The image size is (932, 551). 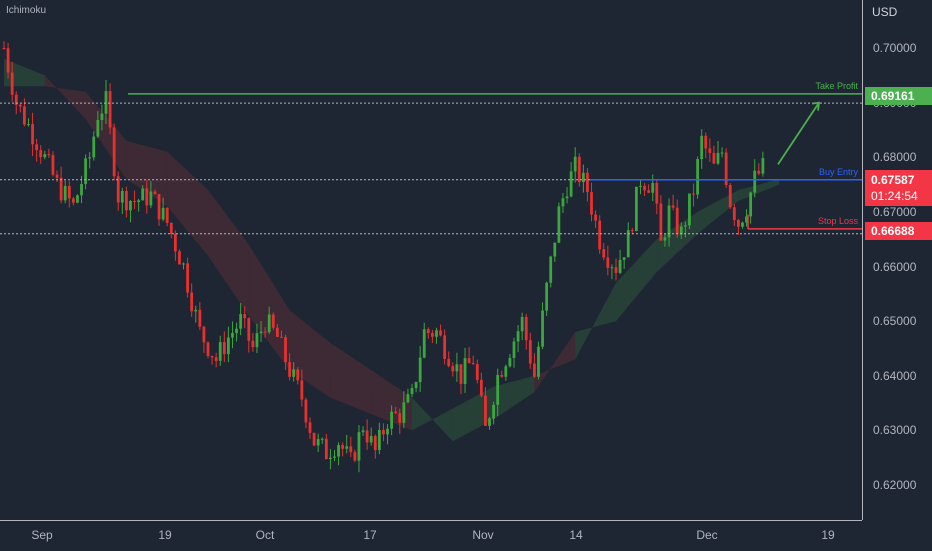 I want to click on price-tick-label: 0.65000, so click(x=895, y=321).